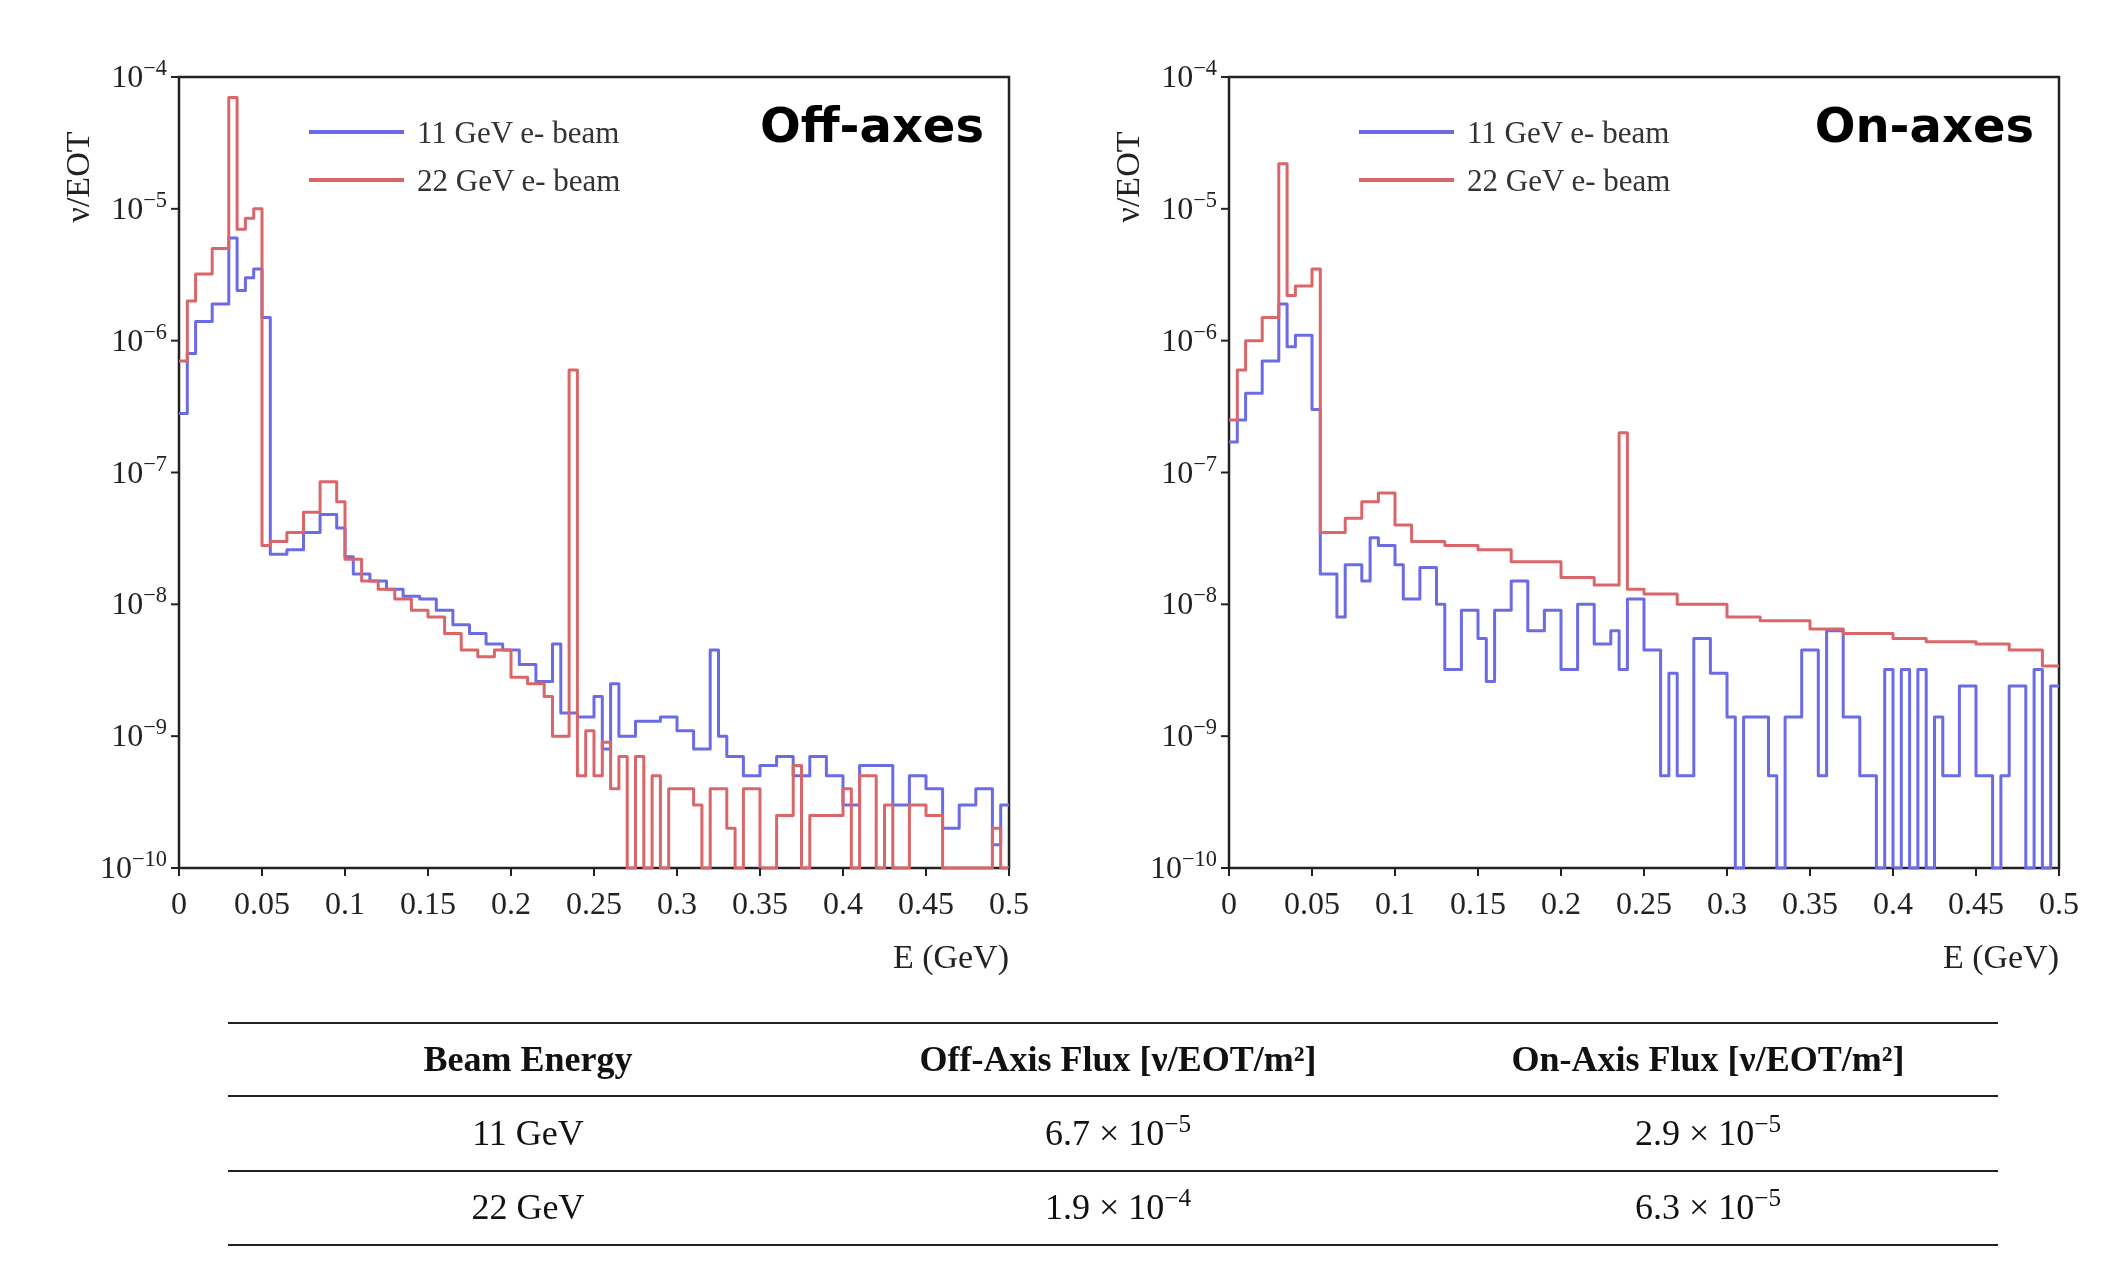  What do you see at coordinates (1708, 1205) in the screenshot?
I see `text: 6.3 × 10$^{−5}$` at bounding box center [1708, 1205].